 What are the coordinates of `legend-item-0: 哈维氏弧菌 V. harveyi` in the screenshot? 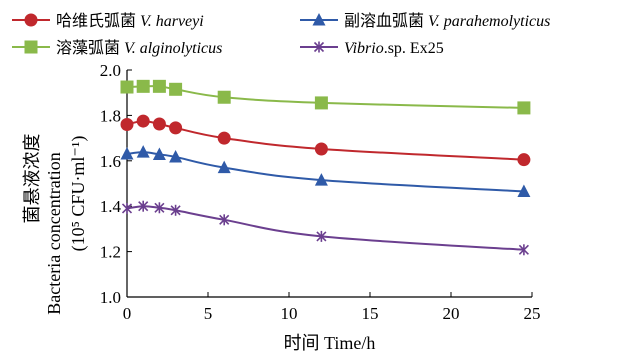 It's located at (108, 21).